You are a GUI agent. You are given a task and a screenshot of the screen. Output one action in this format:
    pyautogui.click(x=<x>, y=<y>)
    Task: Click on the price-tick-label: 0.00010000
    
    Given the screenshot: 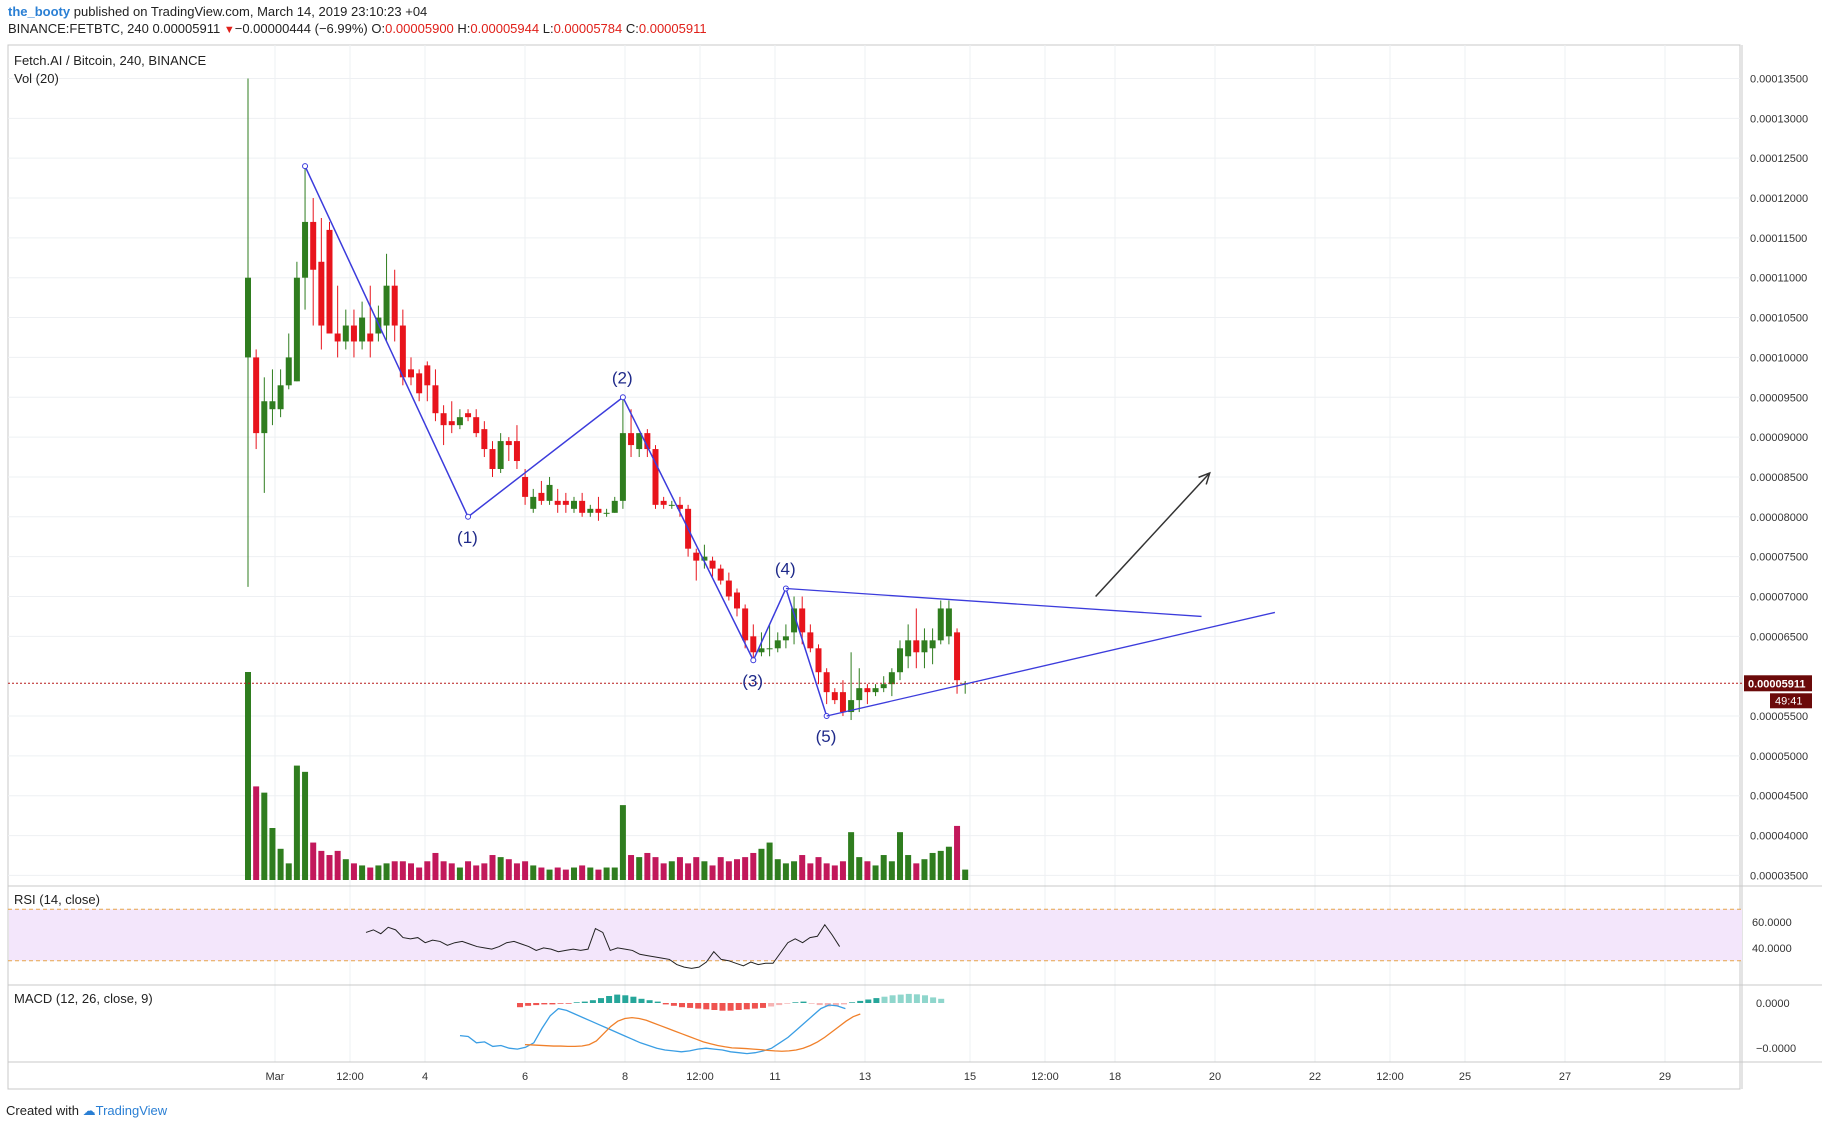 What is the action you would take?
    pyautogui.click(x=1779, y=358)
    